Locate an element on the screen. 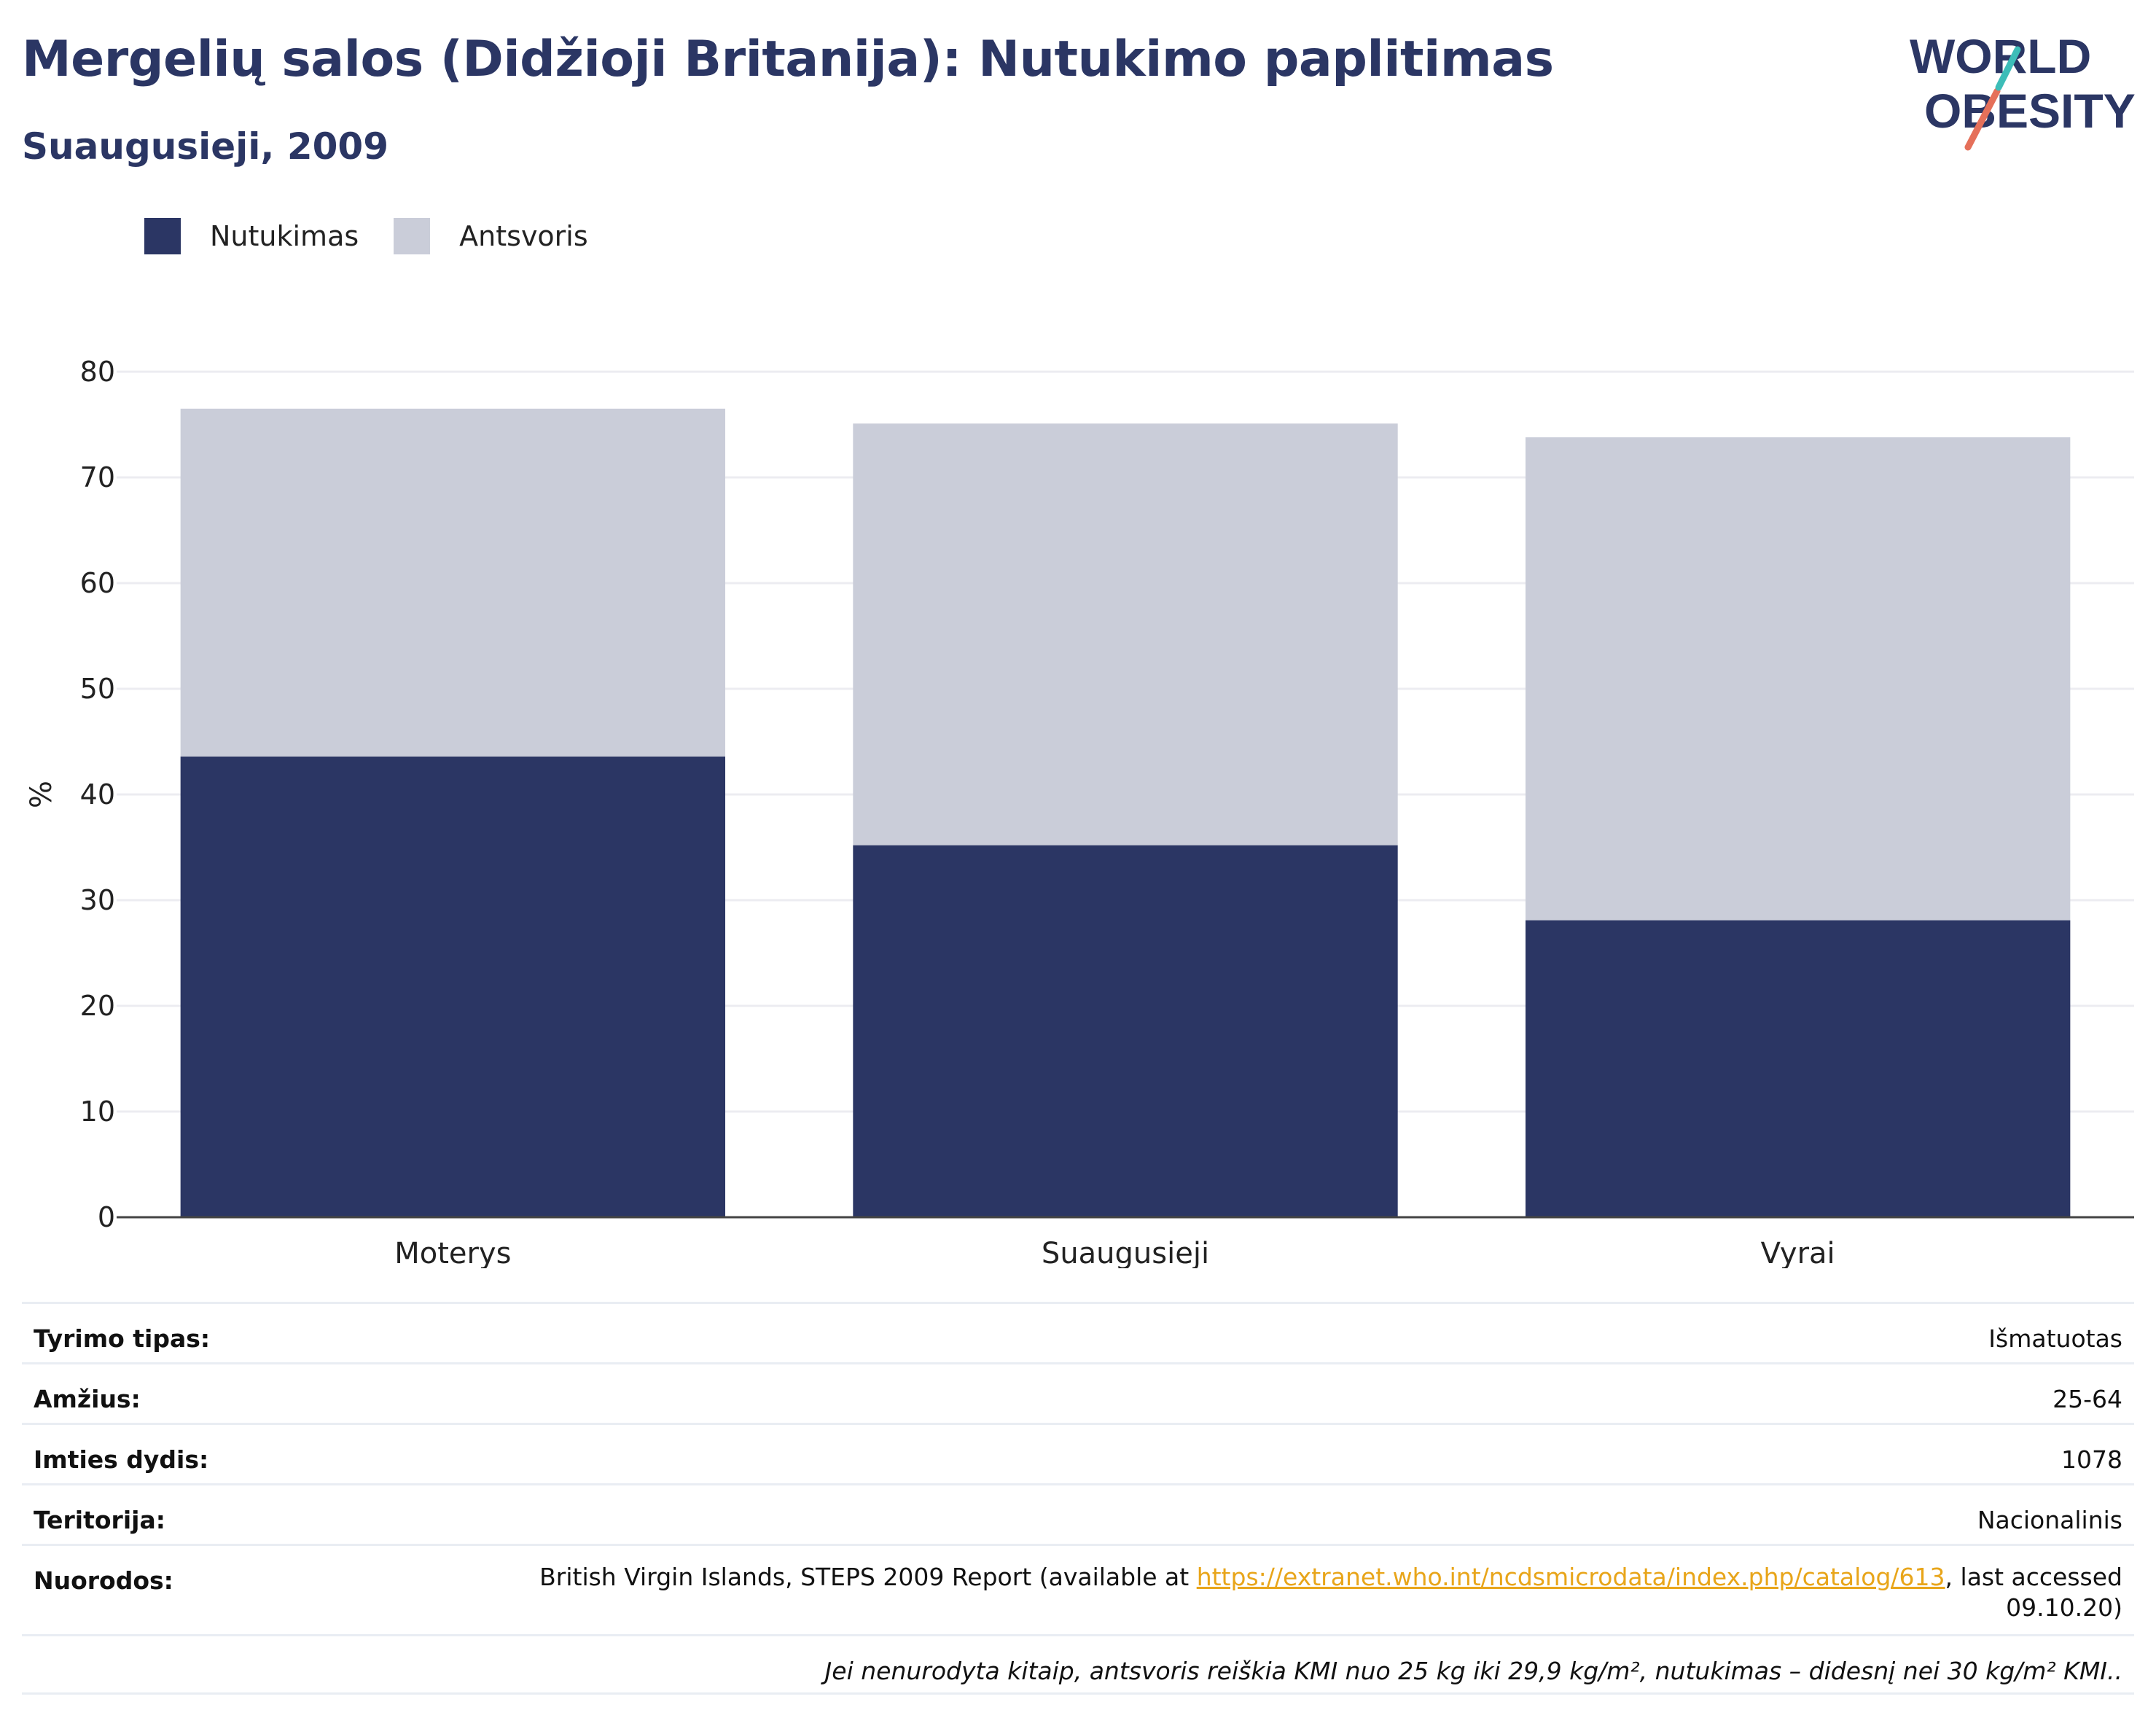 This screenshot has width=2156, height=1734. legend-item-obesity: Nutukimas is located at coordinates (252, 236).